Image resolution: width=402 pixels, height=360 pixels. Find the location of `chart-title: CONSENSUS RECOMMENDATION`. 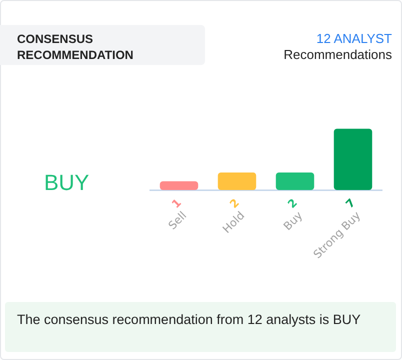

chart-title: CONSENSUS RECOMMENDATION is located at coordinates (102, 45).